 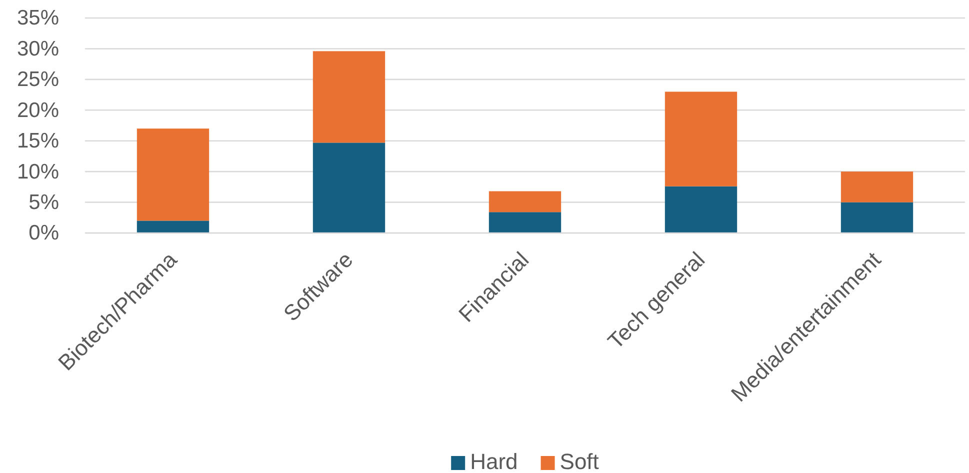 I want to click on y-tick-label: 5%, so click(x=43, y=202).